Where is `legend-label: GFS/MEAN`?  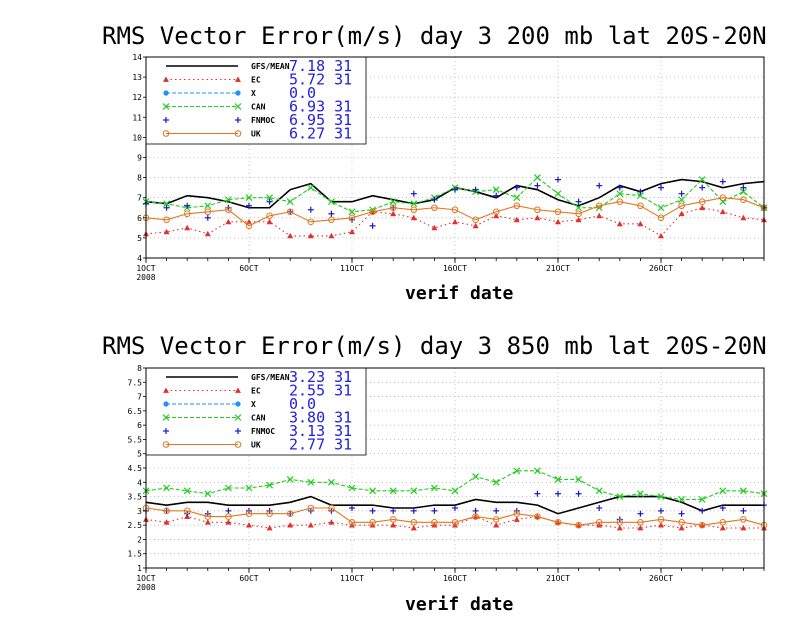 legend-label: GFS/MEAN is located at coordinates (270, 377).